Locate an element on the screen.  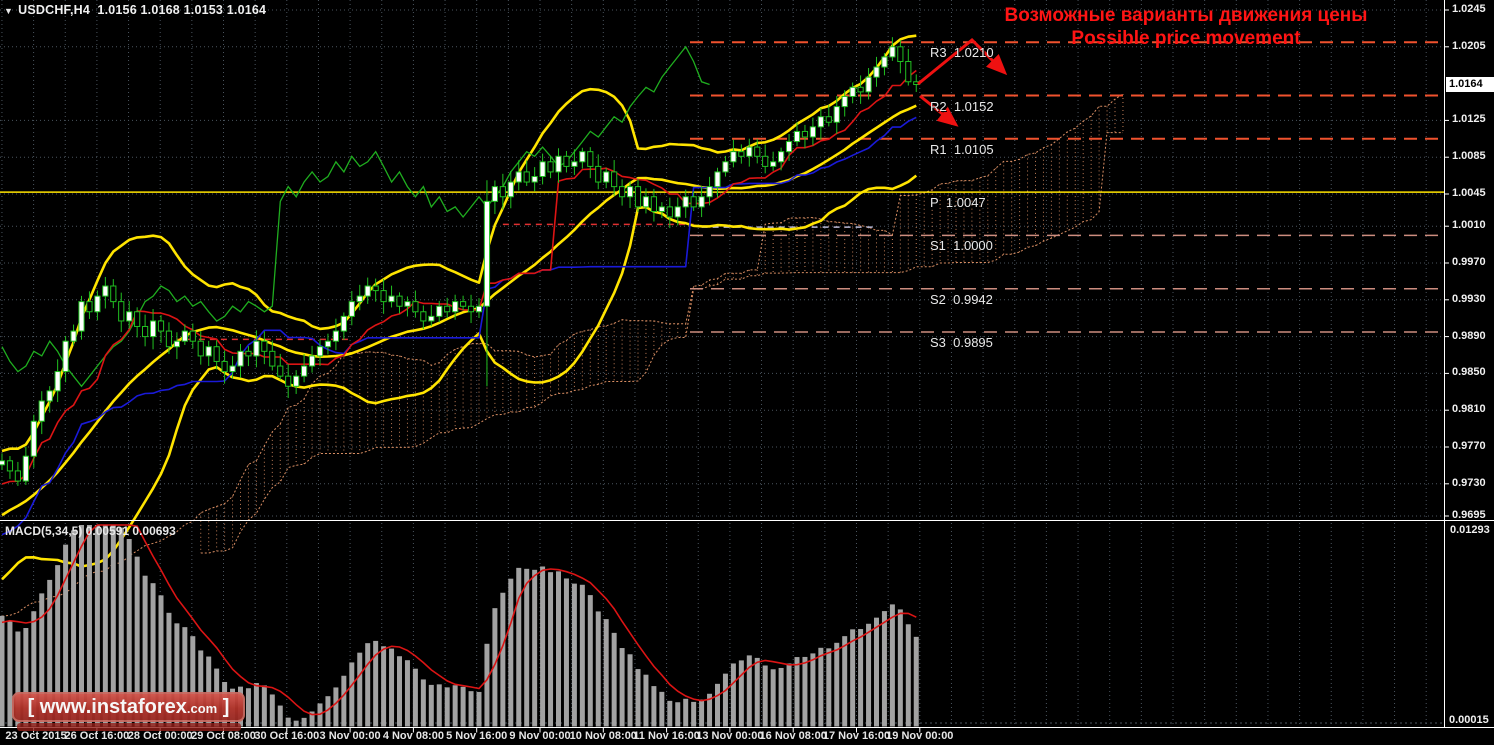
time-tick-label: 29 Oct 08:00 is located at coordinates (223, 736).